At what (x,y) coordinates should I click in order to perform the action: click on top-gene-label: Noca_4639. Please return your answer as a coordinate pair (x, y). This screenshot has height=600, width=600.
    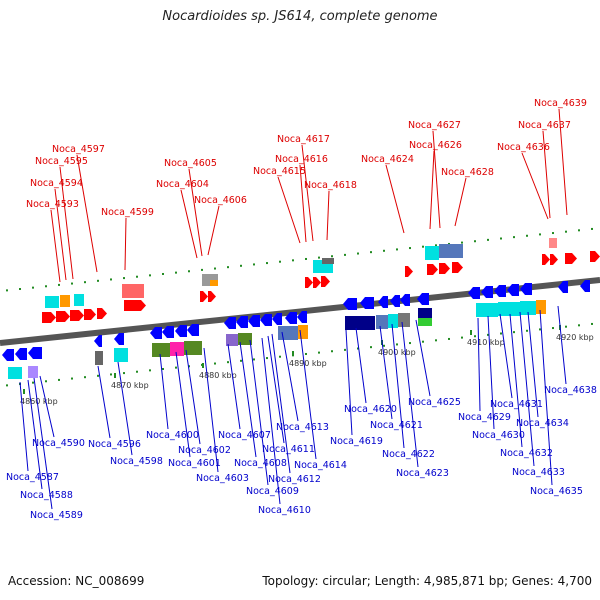
    Looking at the image, I should click on (560, 103).